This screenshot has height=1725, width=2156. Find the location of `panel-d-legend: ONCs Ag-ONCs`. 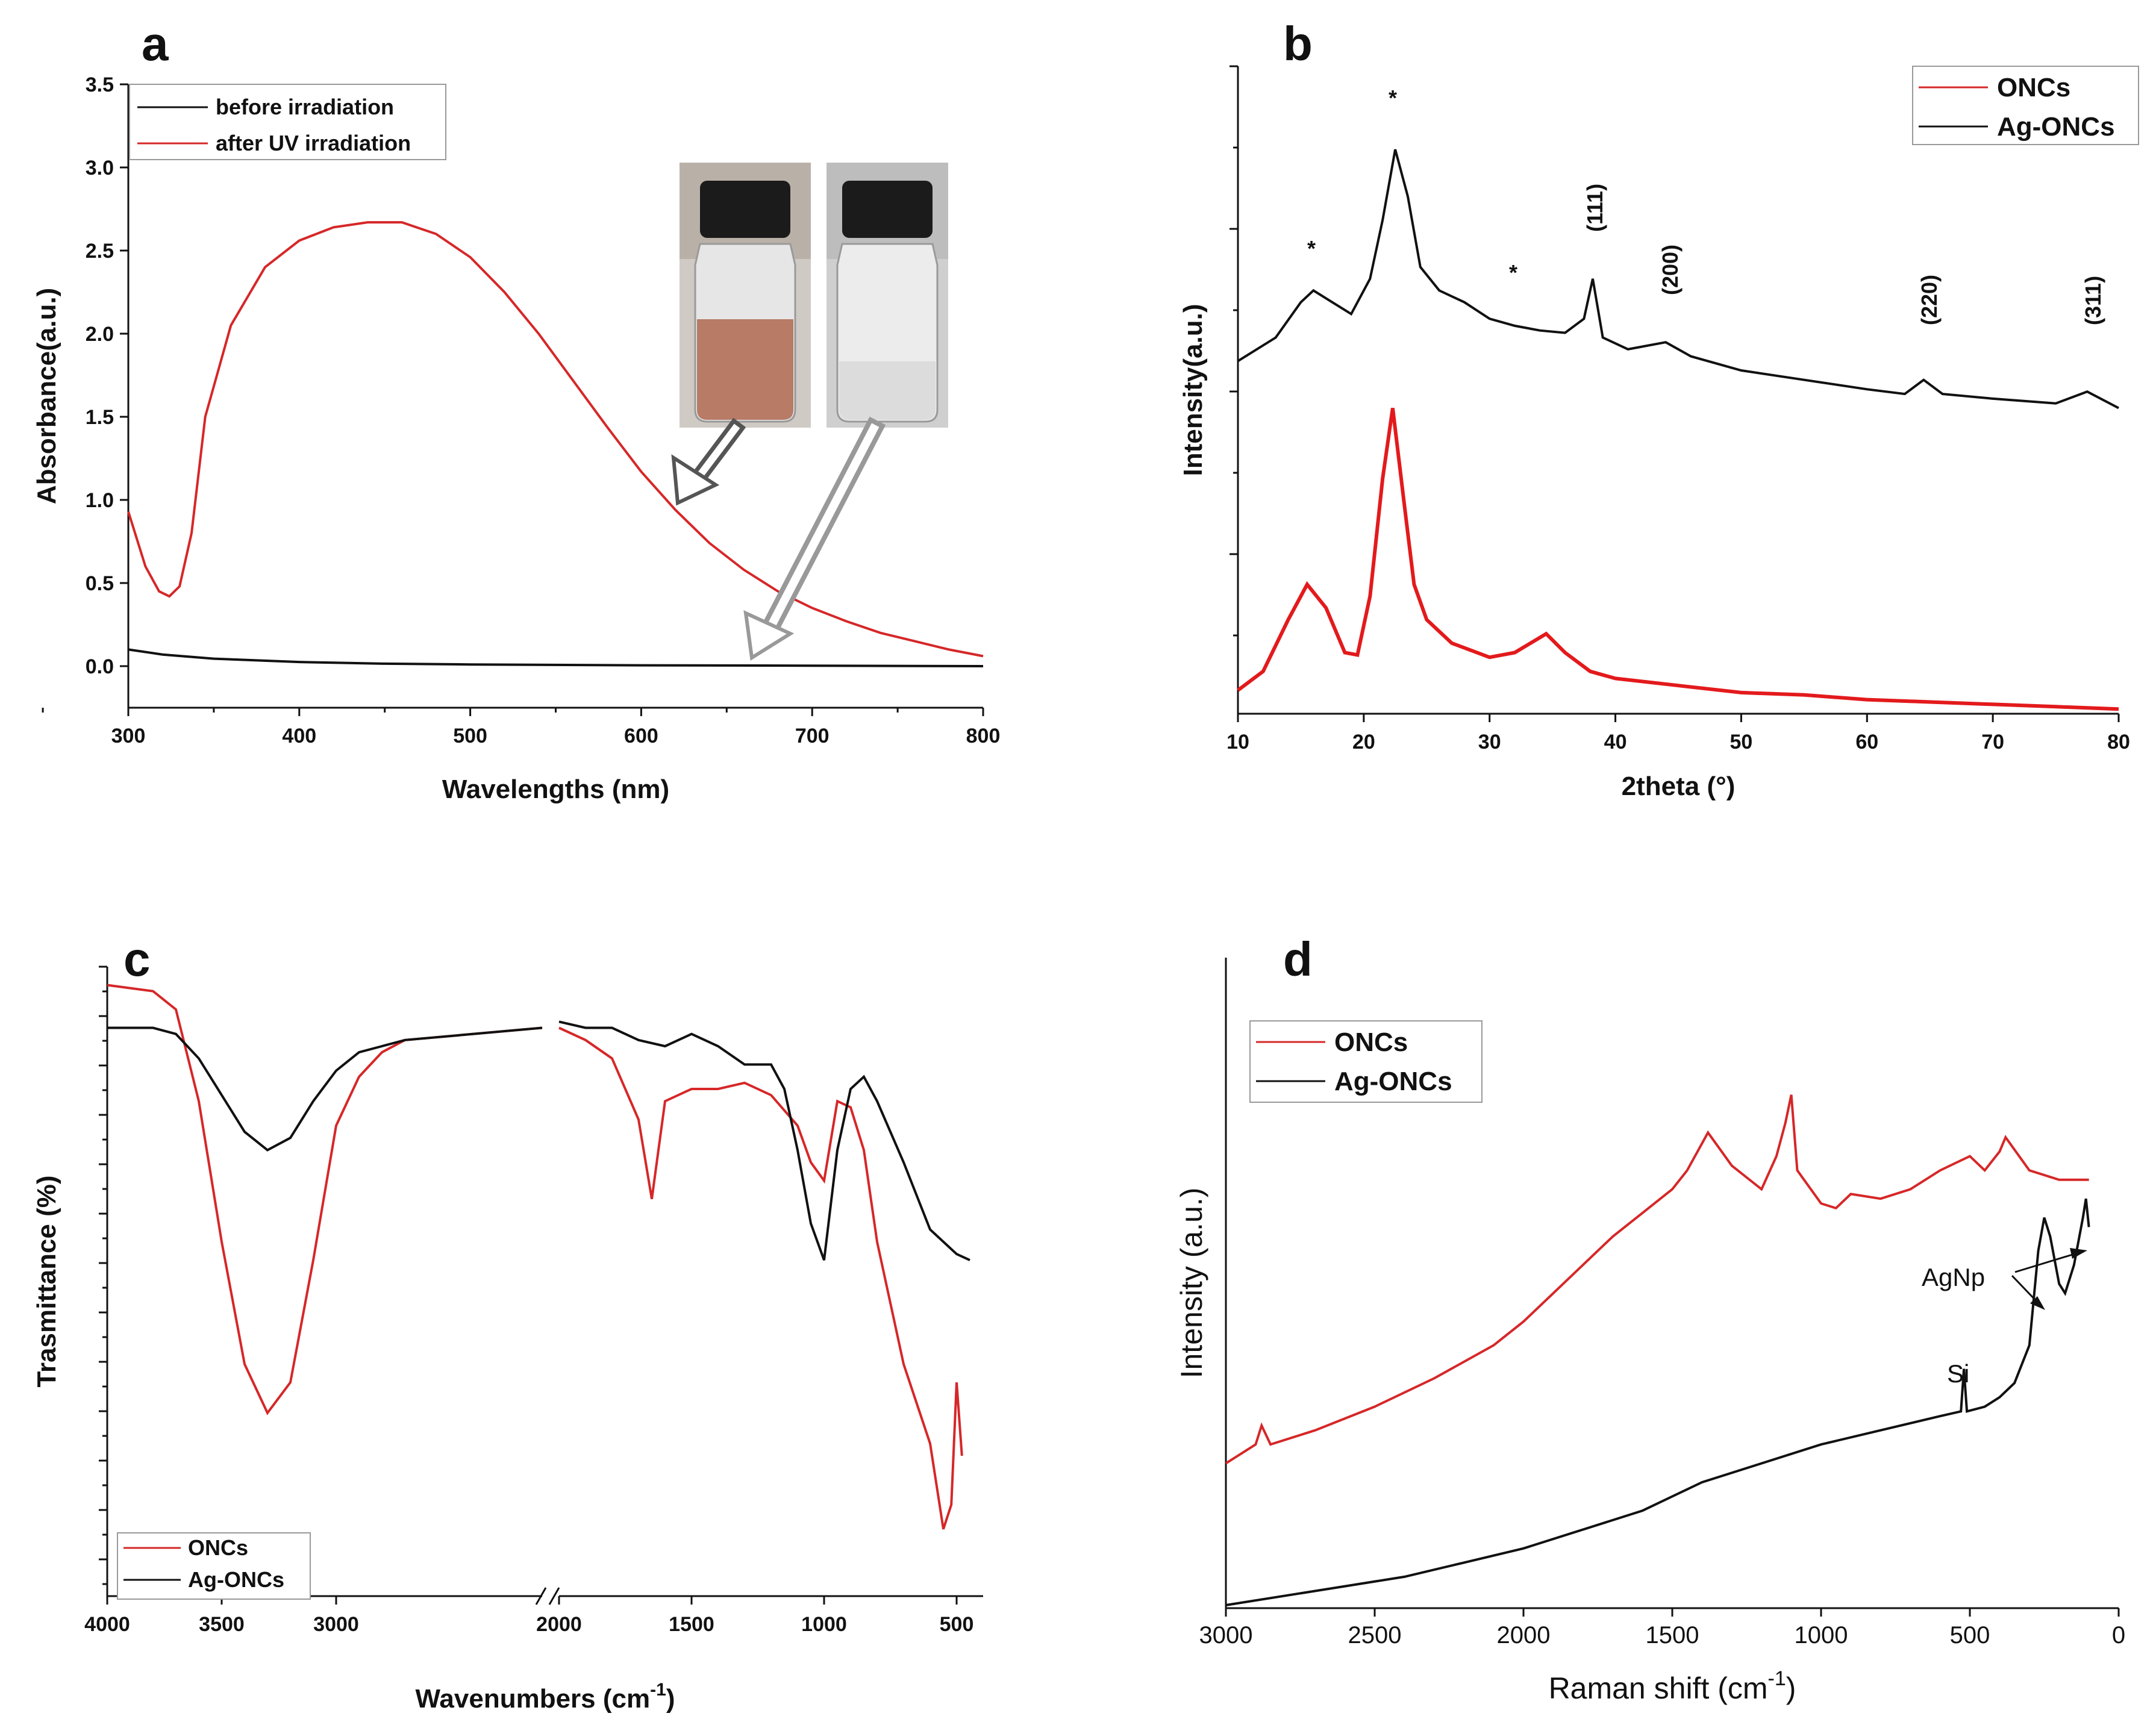

panel-d-legend: ONCs Ag-ONCs is located at coordinates (1366, 1062).